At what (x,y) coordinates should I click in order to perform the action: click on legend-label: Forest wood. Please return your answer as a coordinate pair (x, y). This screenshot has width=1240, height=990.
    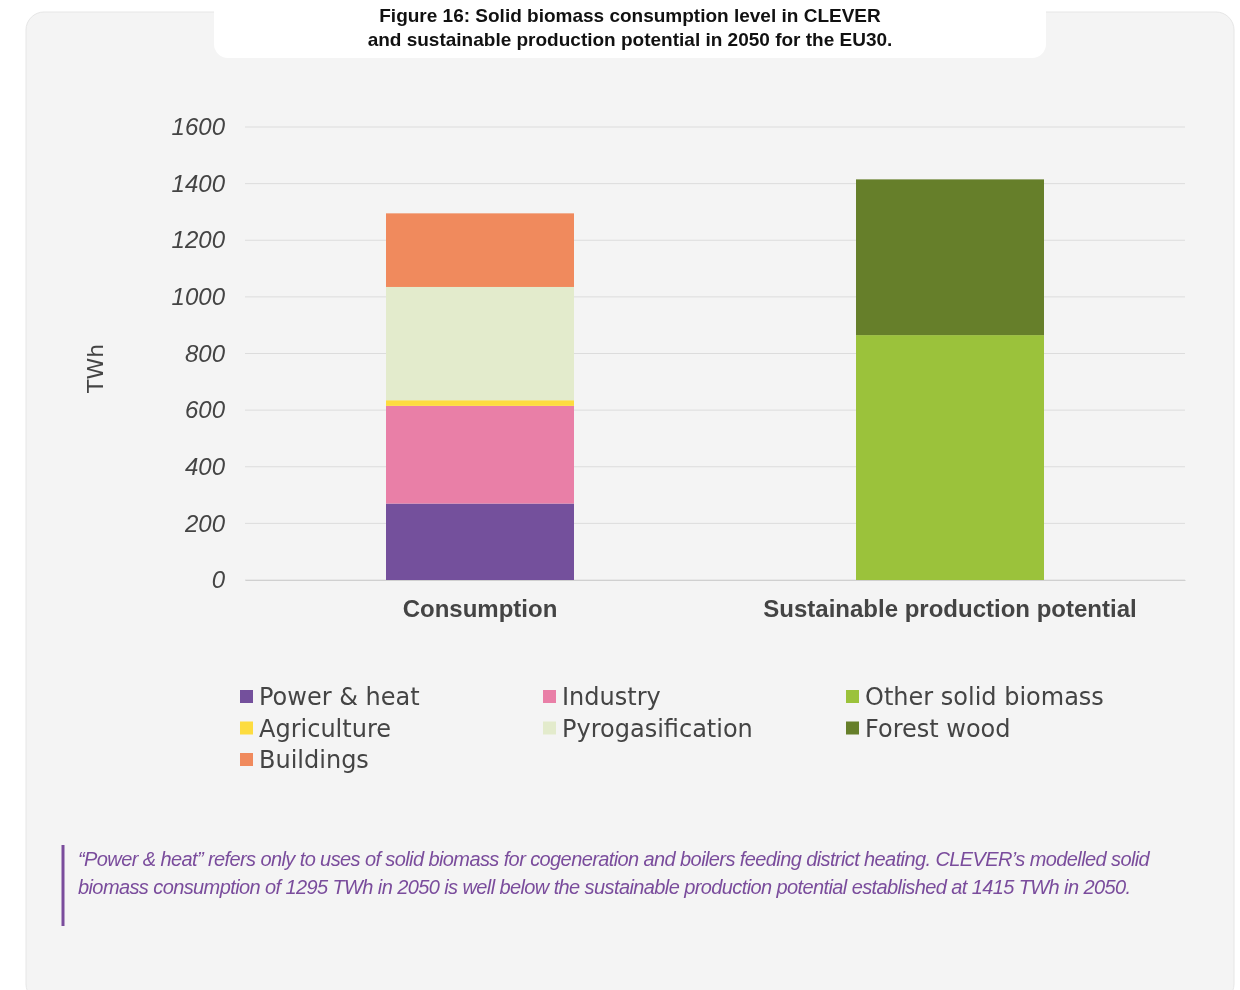
    Looking at the image, I should click on (938, 728).